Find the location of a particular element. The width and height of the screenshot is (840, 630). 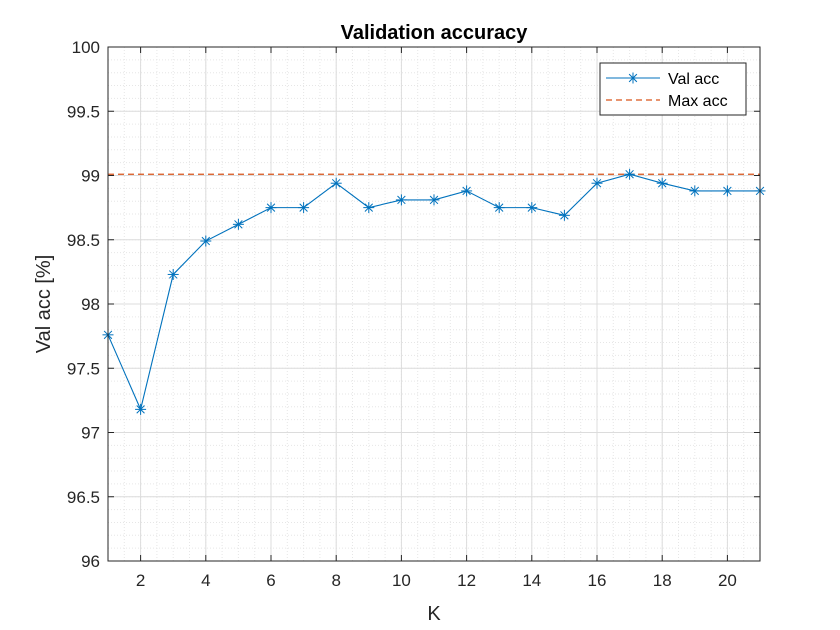

x-tick-label: 16 is located at coordinates (597, 580).